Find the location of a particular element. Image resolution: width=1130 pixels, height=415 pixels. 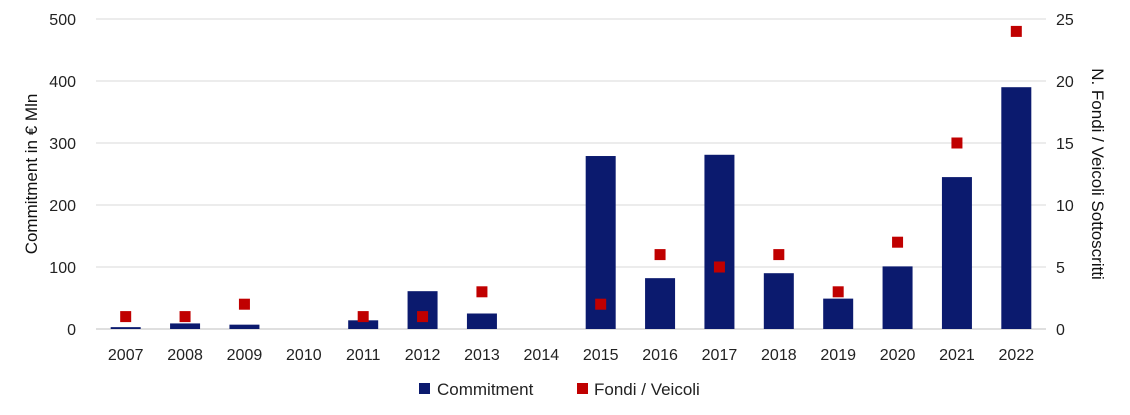

y-axis-left-title: Commitment in € Mln is located at coordinates (31, 174).